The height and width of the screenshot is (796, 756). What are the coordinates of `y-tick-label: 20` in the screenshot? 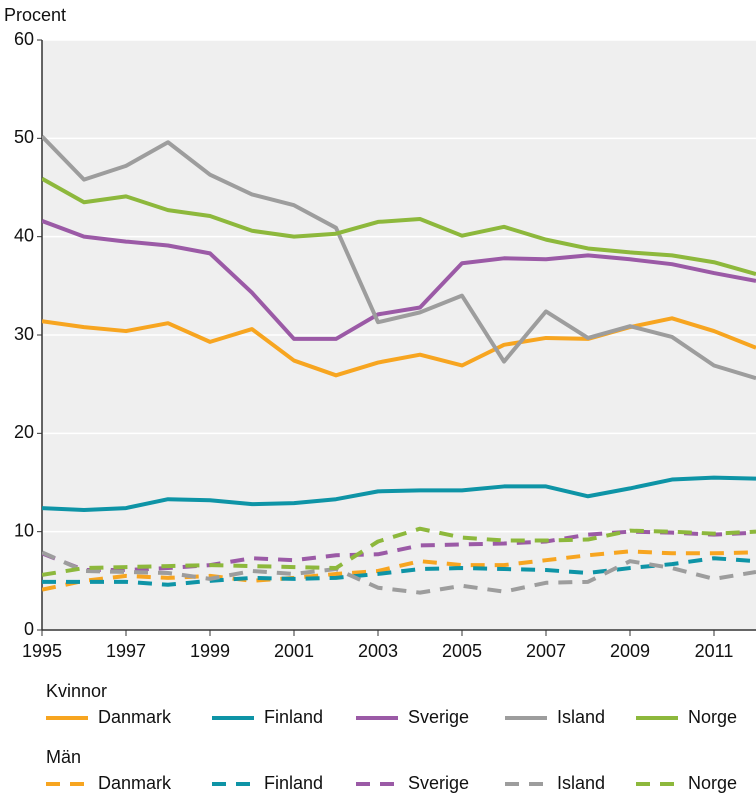 It's located at (24, 432).